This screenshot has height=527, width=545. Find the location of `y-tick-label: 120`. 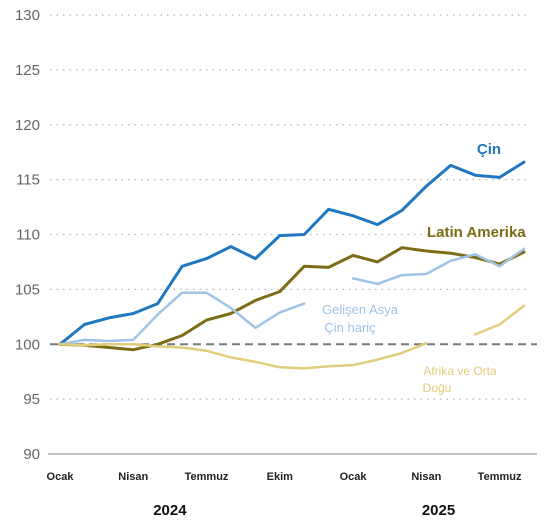

y-tick-label: 120 is located at coordinates (27, 125).